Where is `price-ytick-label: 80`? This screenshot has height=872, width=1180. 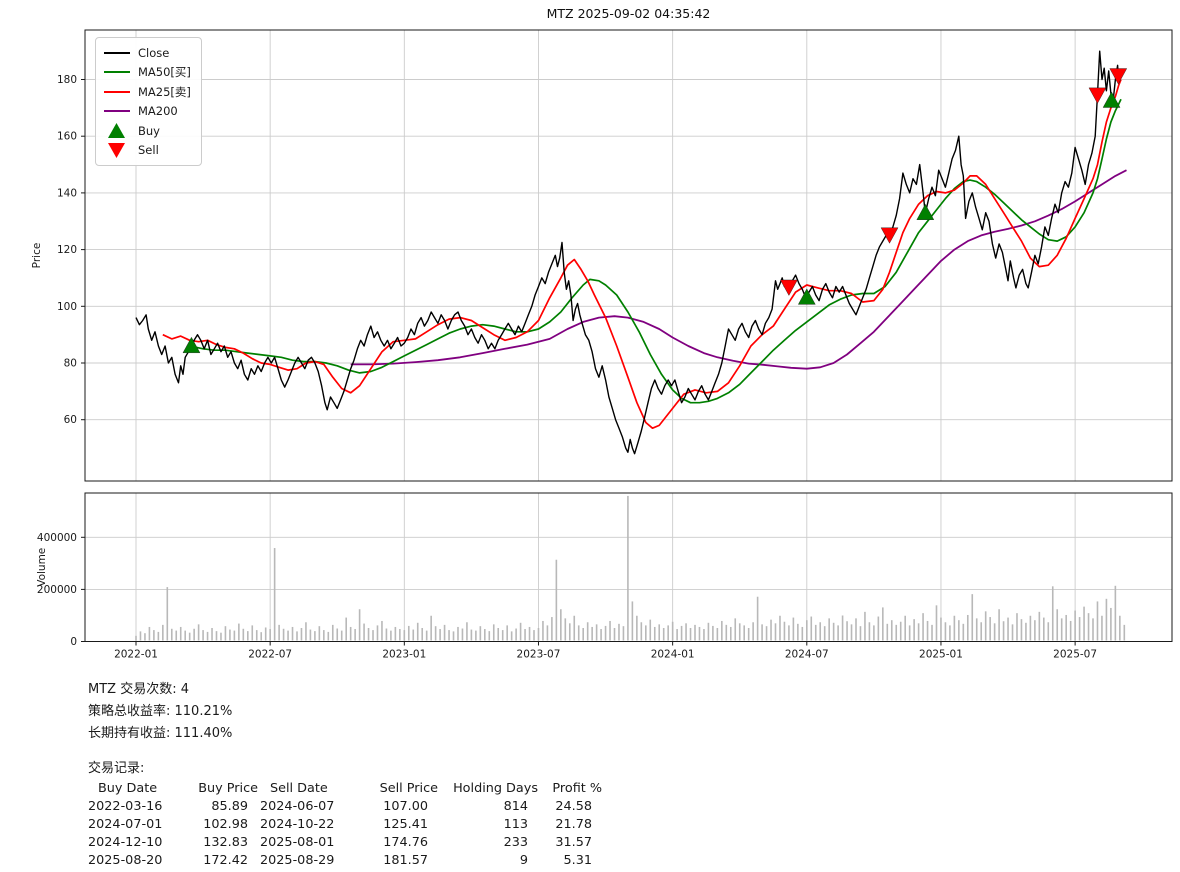 price-ytick-label: 80 is located at coordinates (70, 364).